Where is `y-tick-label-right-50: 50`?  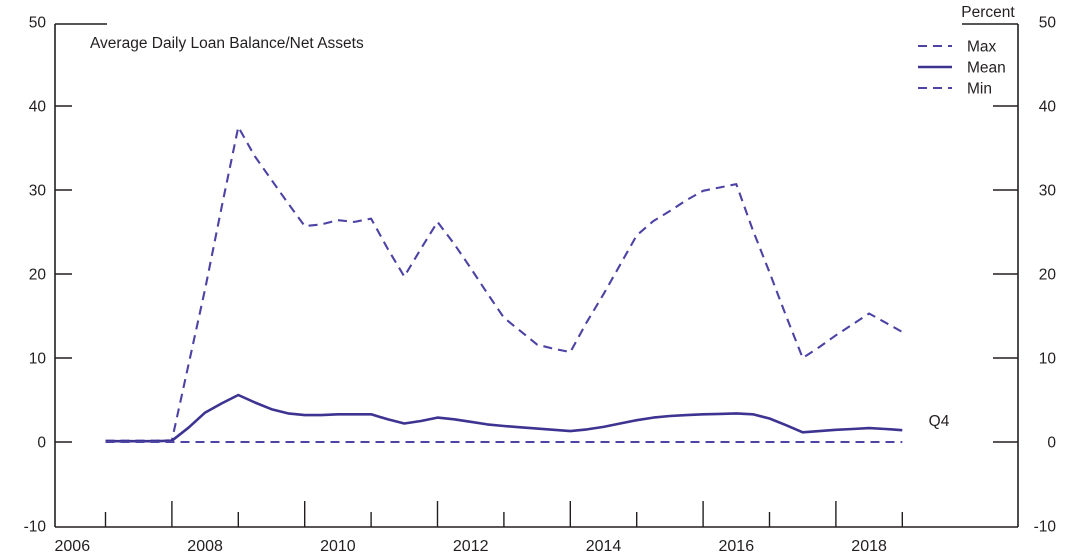 y-tick-label-right-50: 50 is located at coordinates (1048, 23).